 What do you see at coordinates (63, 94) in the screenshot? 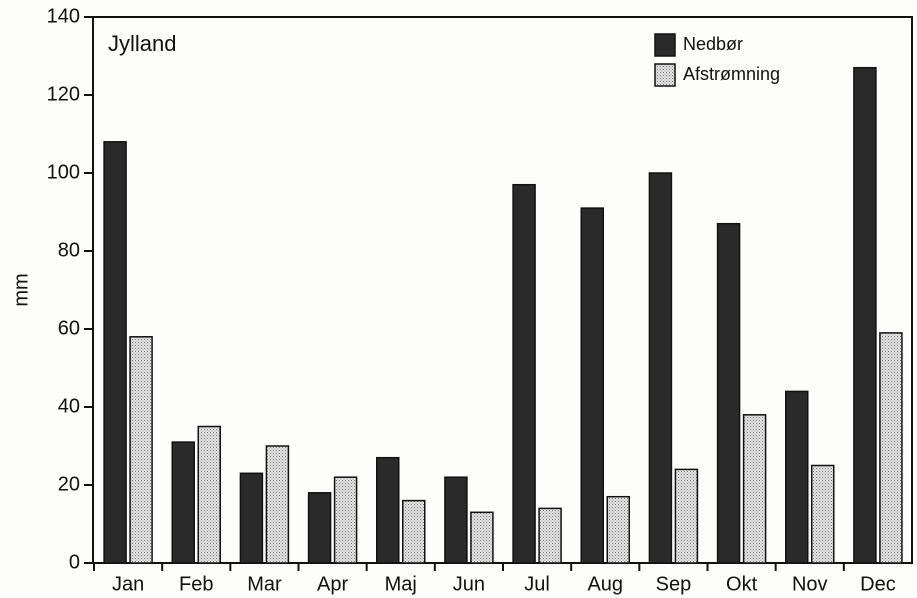
I see `y-tick-label: 120` at bounding box center [63, 94].